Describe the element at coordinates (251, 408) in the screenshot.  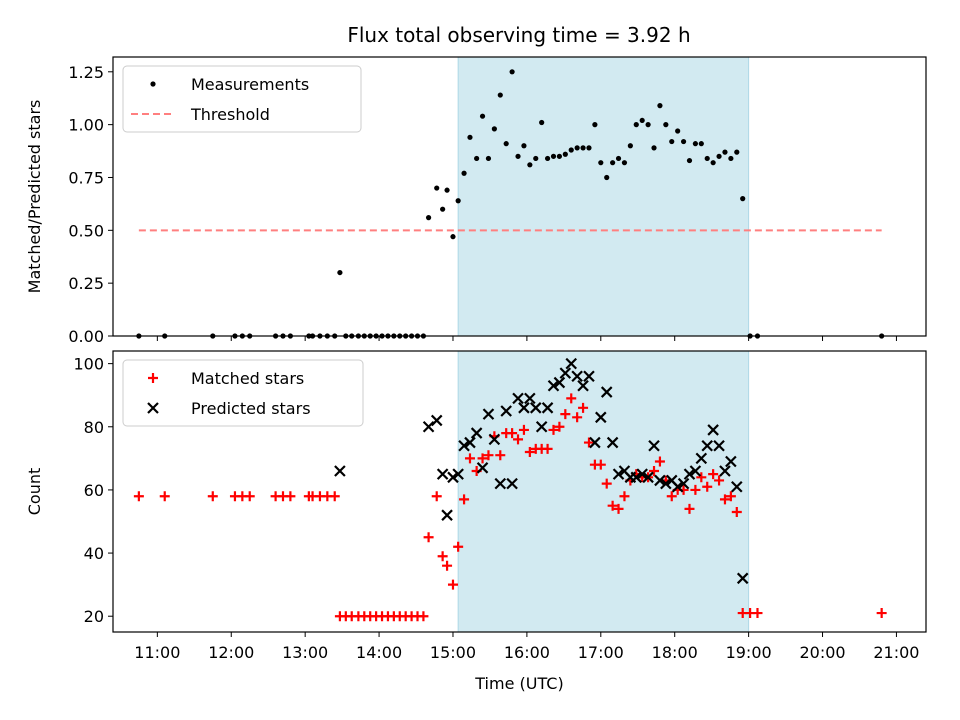
I see `legend-label: Predicted stars` at that location.